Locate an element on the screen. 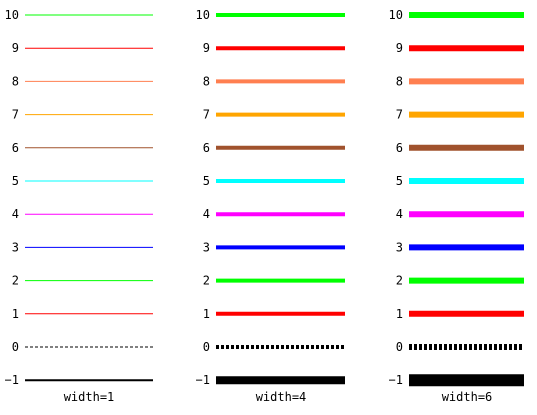 The image size is (537, 415). panel-caption: width=6 is located at coordinates (467, 397).